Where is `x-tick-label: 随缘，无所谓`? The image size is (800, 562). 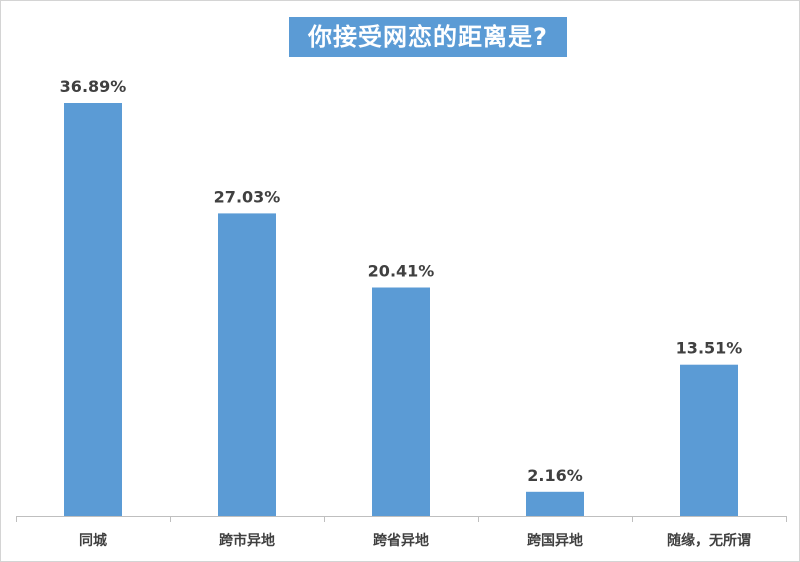 x-tick-label: 随缘，无所谓 is located at coordinates (709, 540).